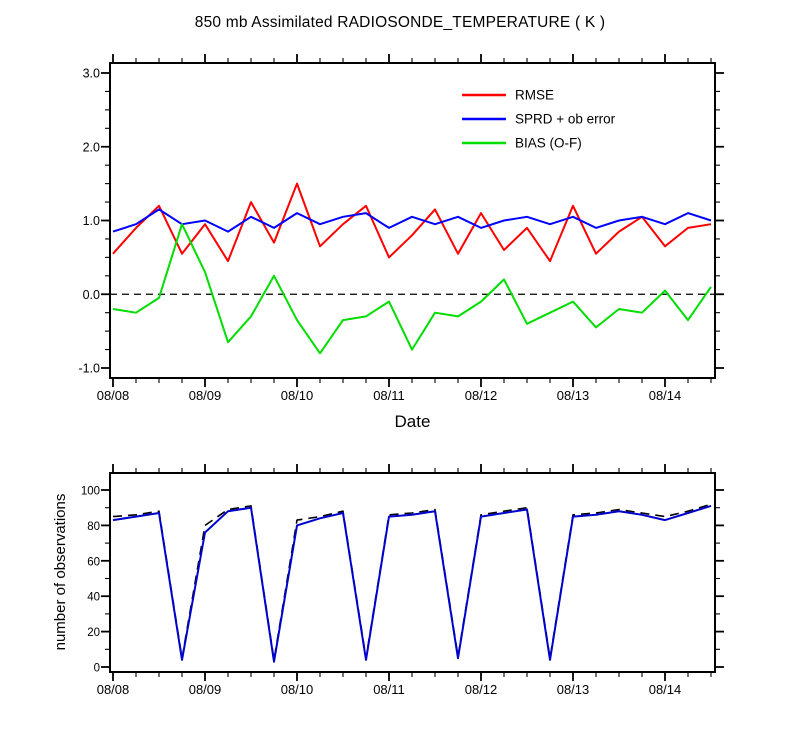 The height and width of the screenshot is (750, 800). I want to click on svg-text: 60, so click(93, 562).